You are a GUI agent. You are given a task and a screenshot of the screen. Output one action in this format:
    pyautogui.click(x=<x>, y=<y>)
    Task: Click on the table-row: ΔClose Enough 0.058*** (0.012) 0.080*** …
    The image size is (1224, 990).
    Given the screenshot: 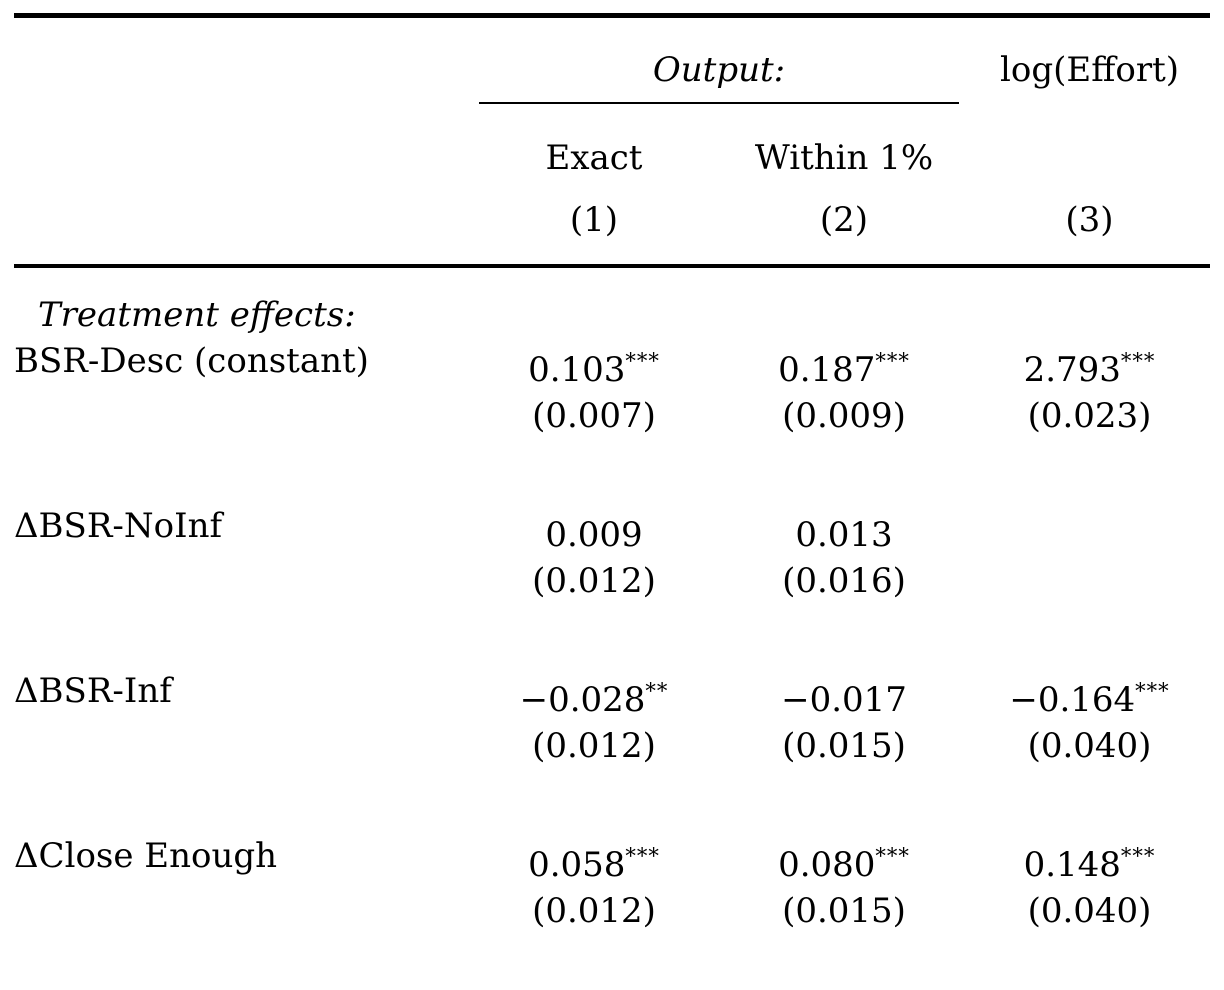 What is the action you would take?
    pyautogui.click(x=612, y=883)
    